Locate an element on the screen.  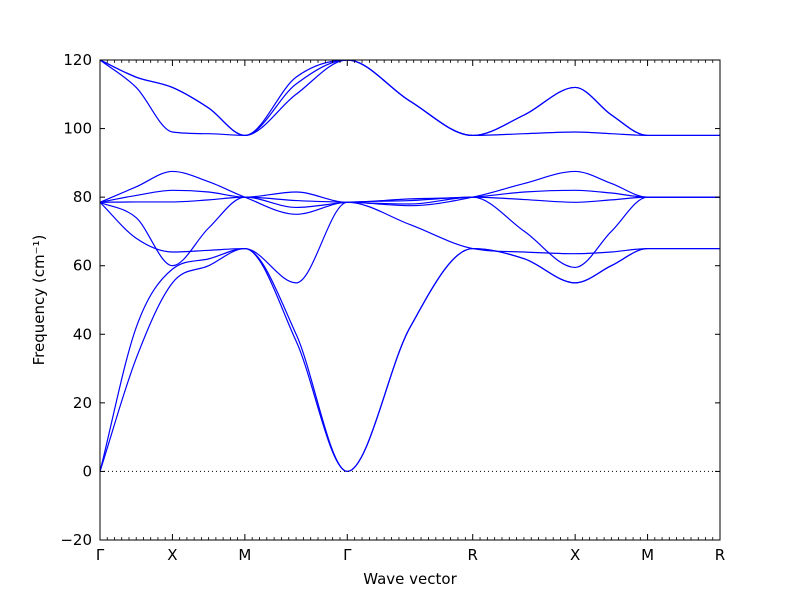
y-tick-label: 40 is located at coordinates (82, 334).